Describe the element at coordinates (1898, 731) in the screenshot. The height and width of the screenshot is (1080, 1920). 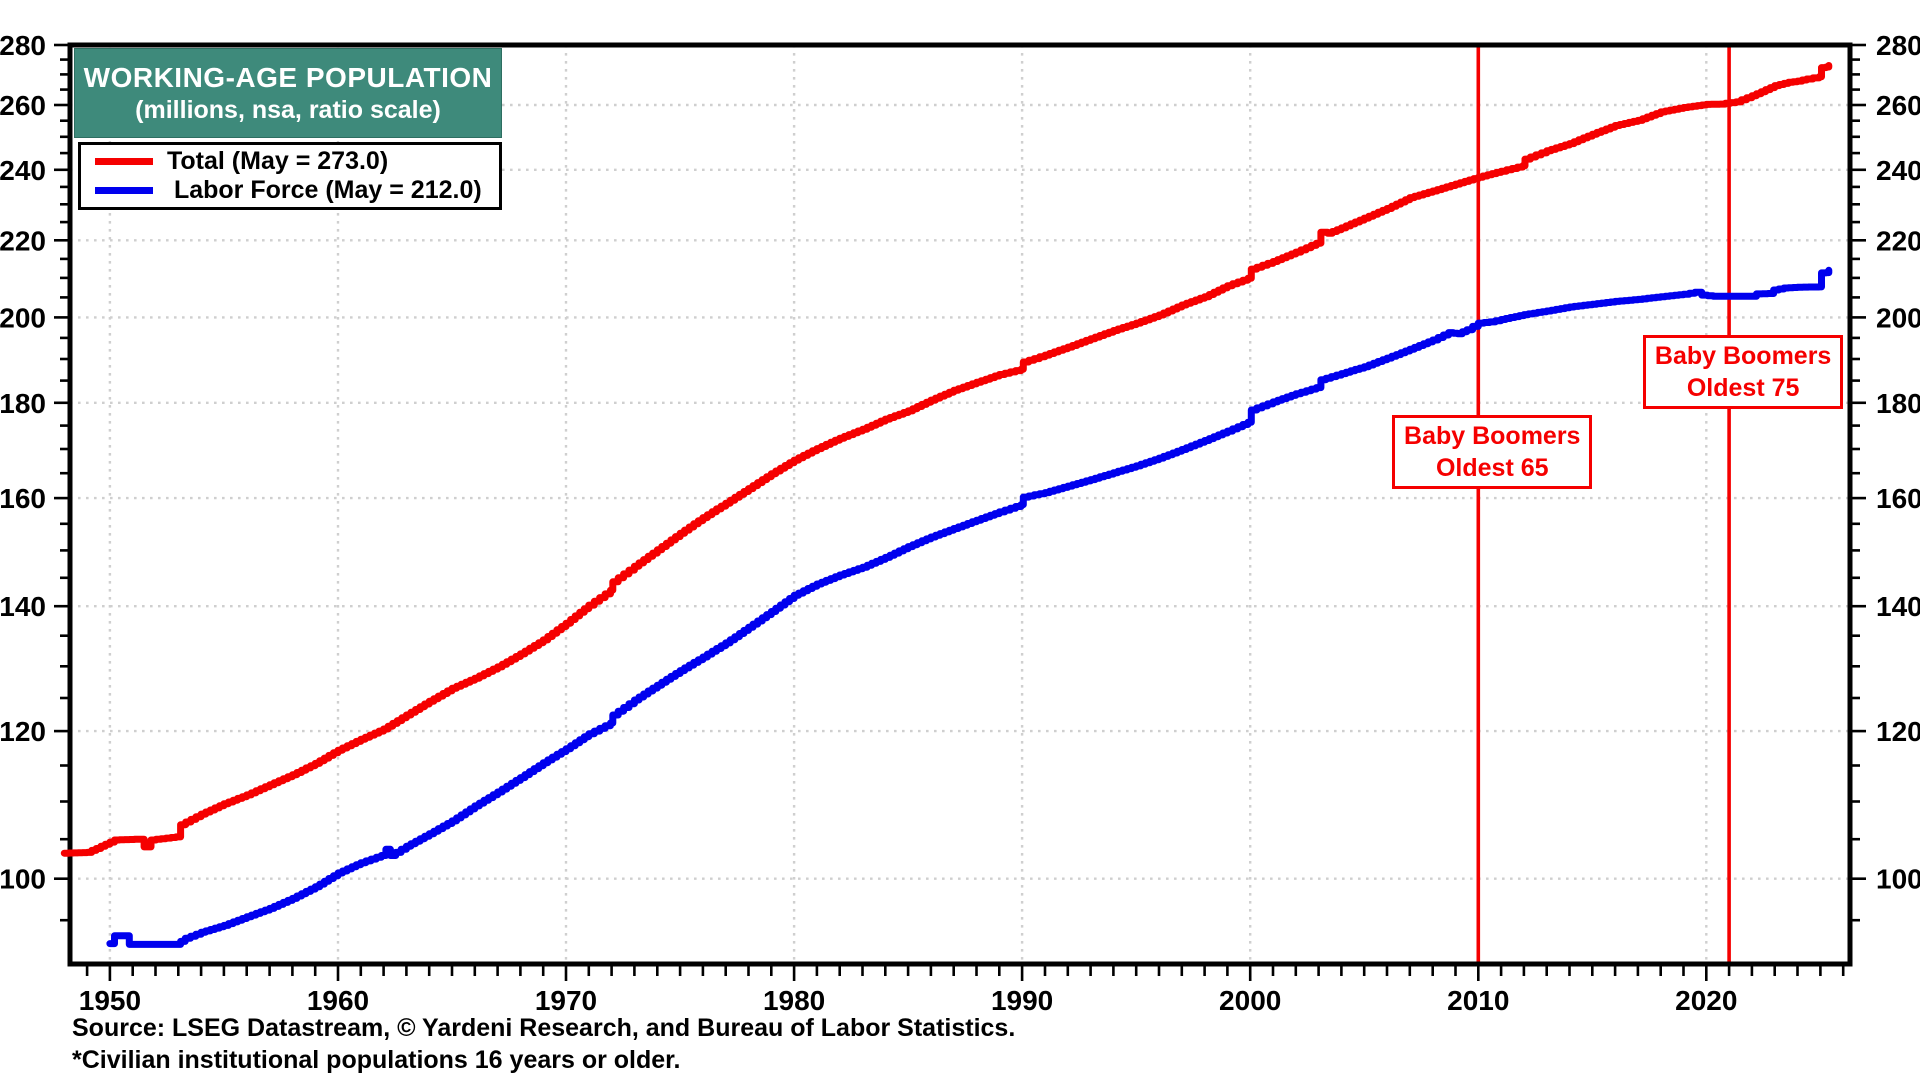
I see `y-axis-label-right: 120` at that location.